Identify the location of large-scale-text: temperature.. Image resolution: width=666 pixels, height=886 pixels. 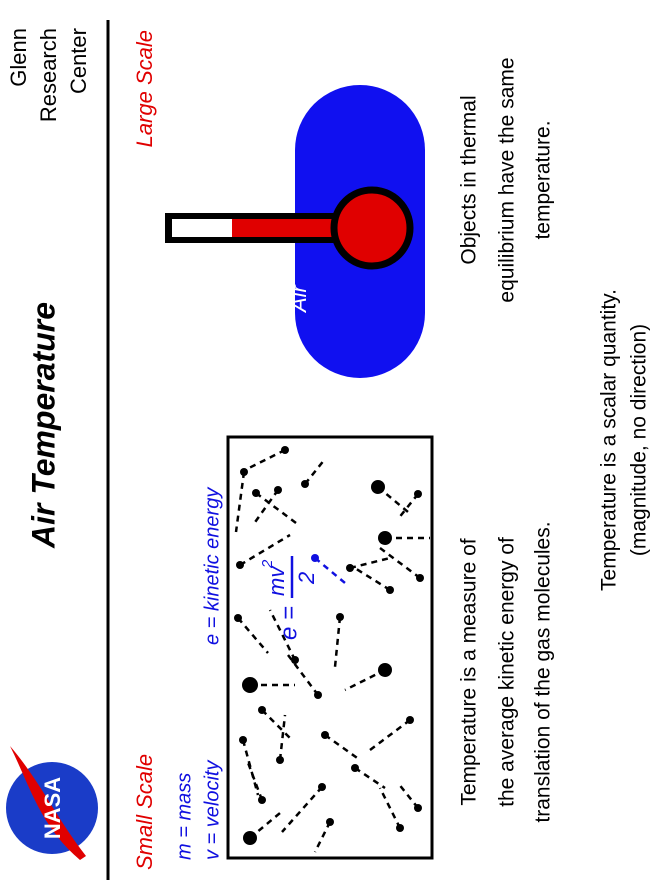
(543, 179).